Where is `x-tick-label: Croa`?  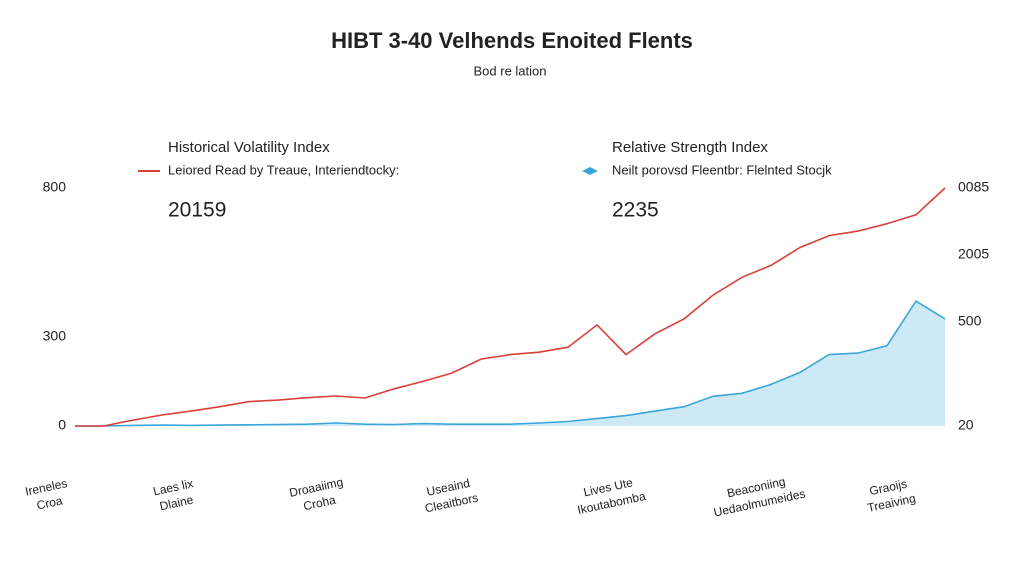
x-tick-label: Croa is located at coordinates (49, 502).